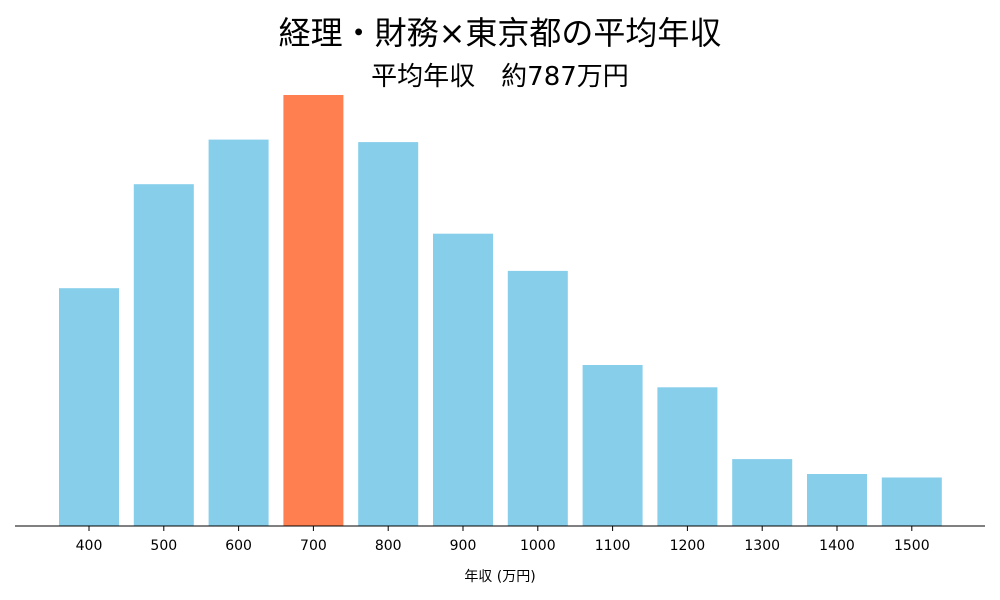 Image resolution: width=1000 pixels, height=600 pixels. Describe the element at coordinates (163, 546) in the screenshot. I see `x-tick-label: 500` at that location.